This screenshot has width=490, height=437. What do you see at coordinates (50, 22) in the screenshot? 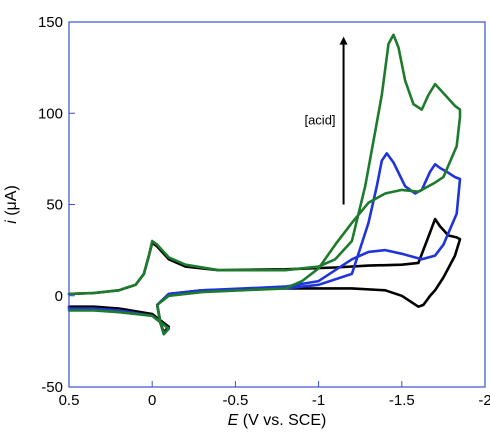
I see `y-tick-label: 150` at bounding box center [50, 22].